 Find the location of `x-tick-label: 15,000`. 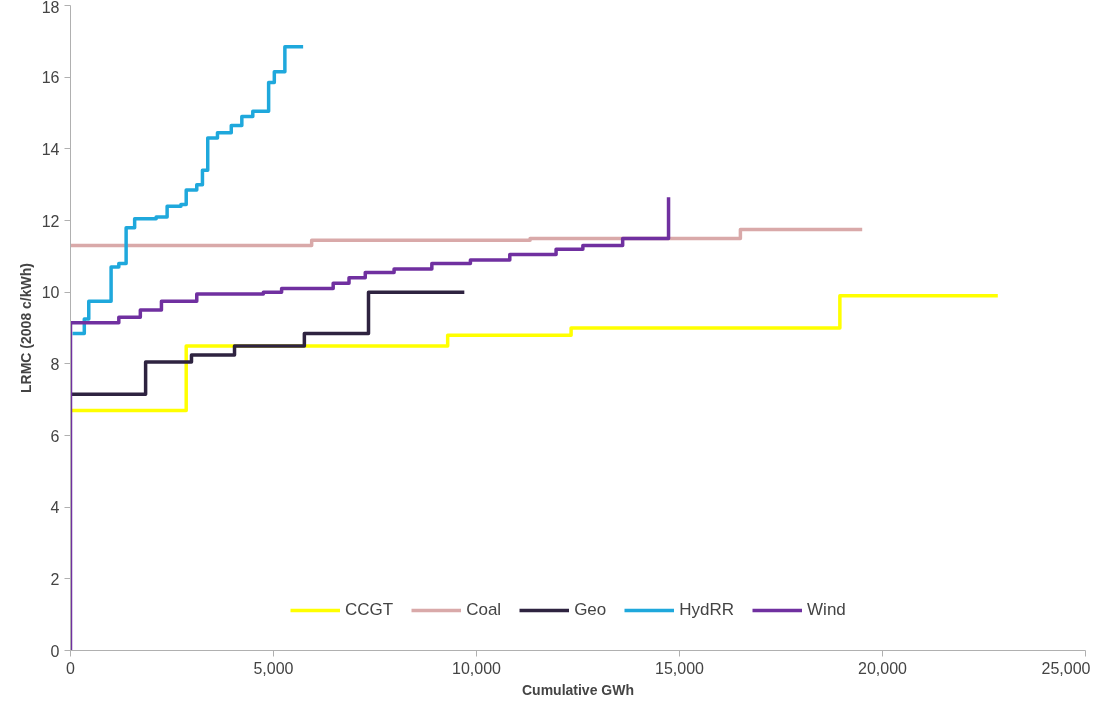

x-tick-label: 15,000 is located at coordinates (680, 668).